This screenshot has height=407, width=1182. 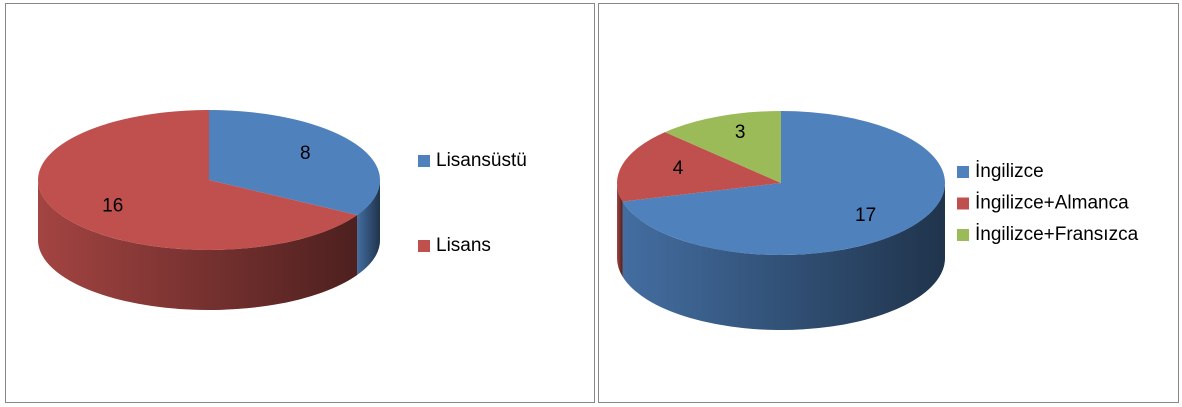 What do you see at coordinates (678, 168) in the screenshot?
I see `data-label: 4` at bounding box center [678, 168].